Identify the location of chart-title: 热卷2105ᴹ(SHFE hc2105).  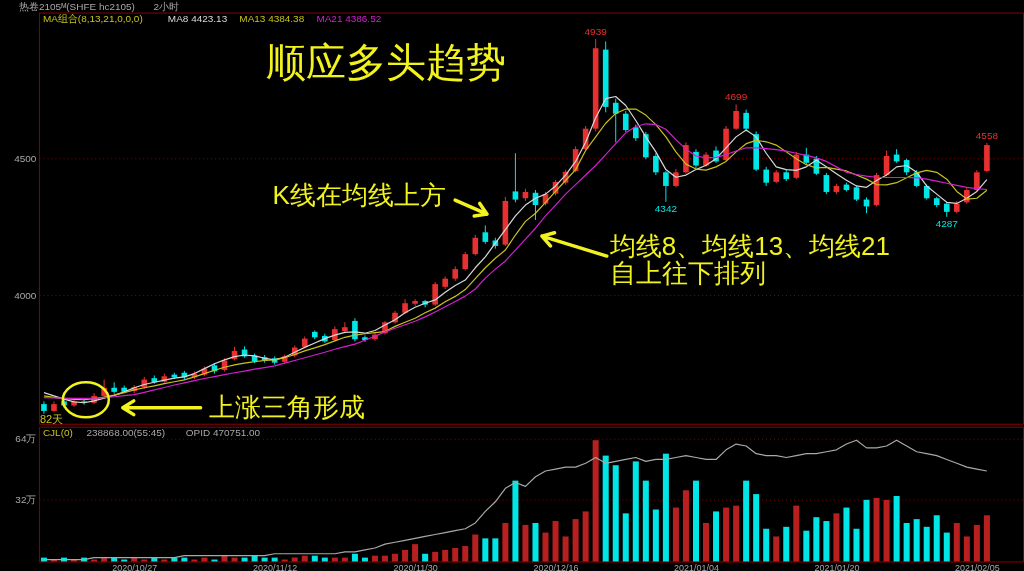
(76, 6).